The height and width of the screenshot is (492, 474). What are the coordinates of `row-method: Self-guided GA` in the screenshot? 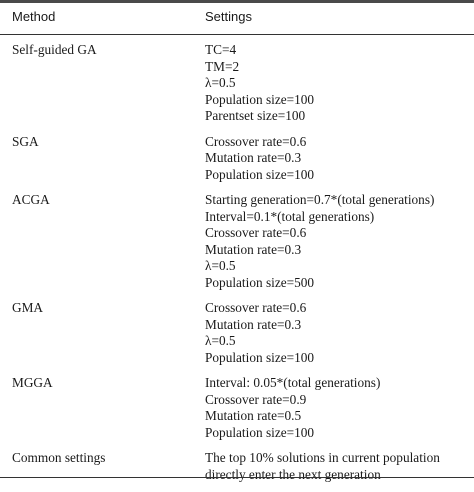 It's located at (54, 49).